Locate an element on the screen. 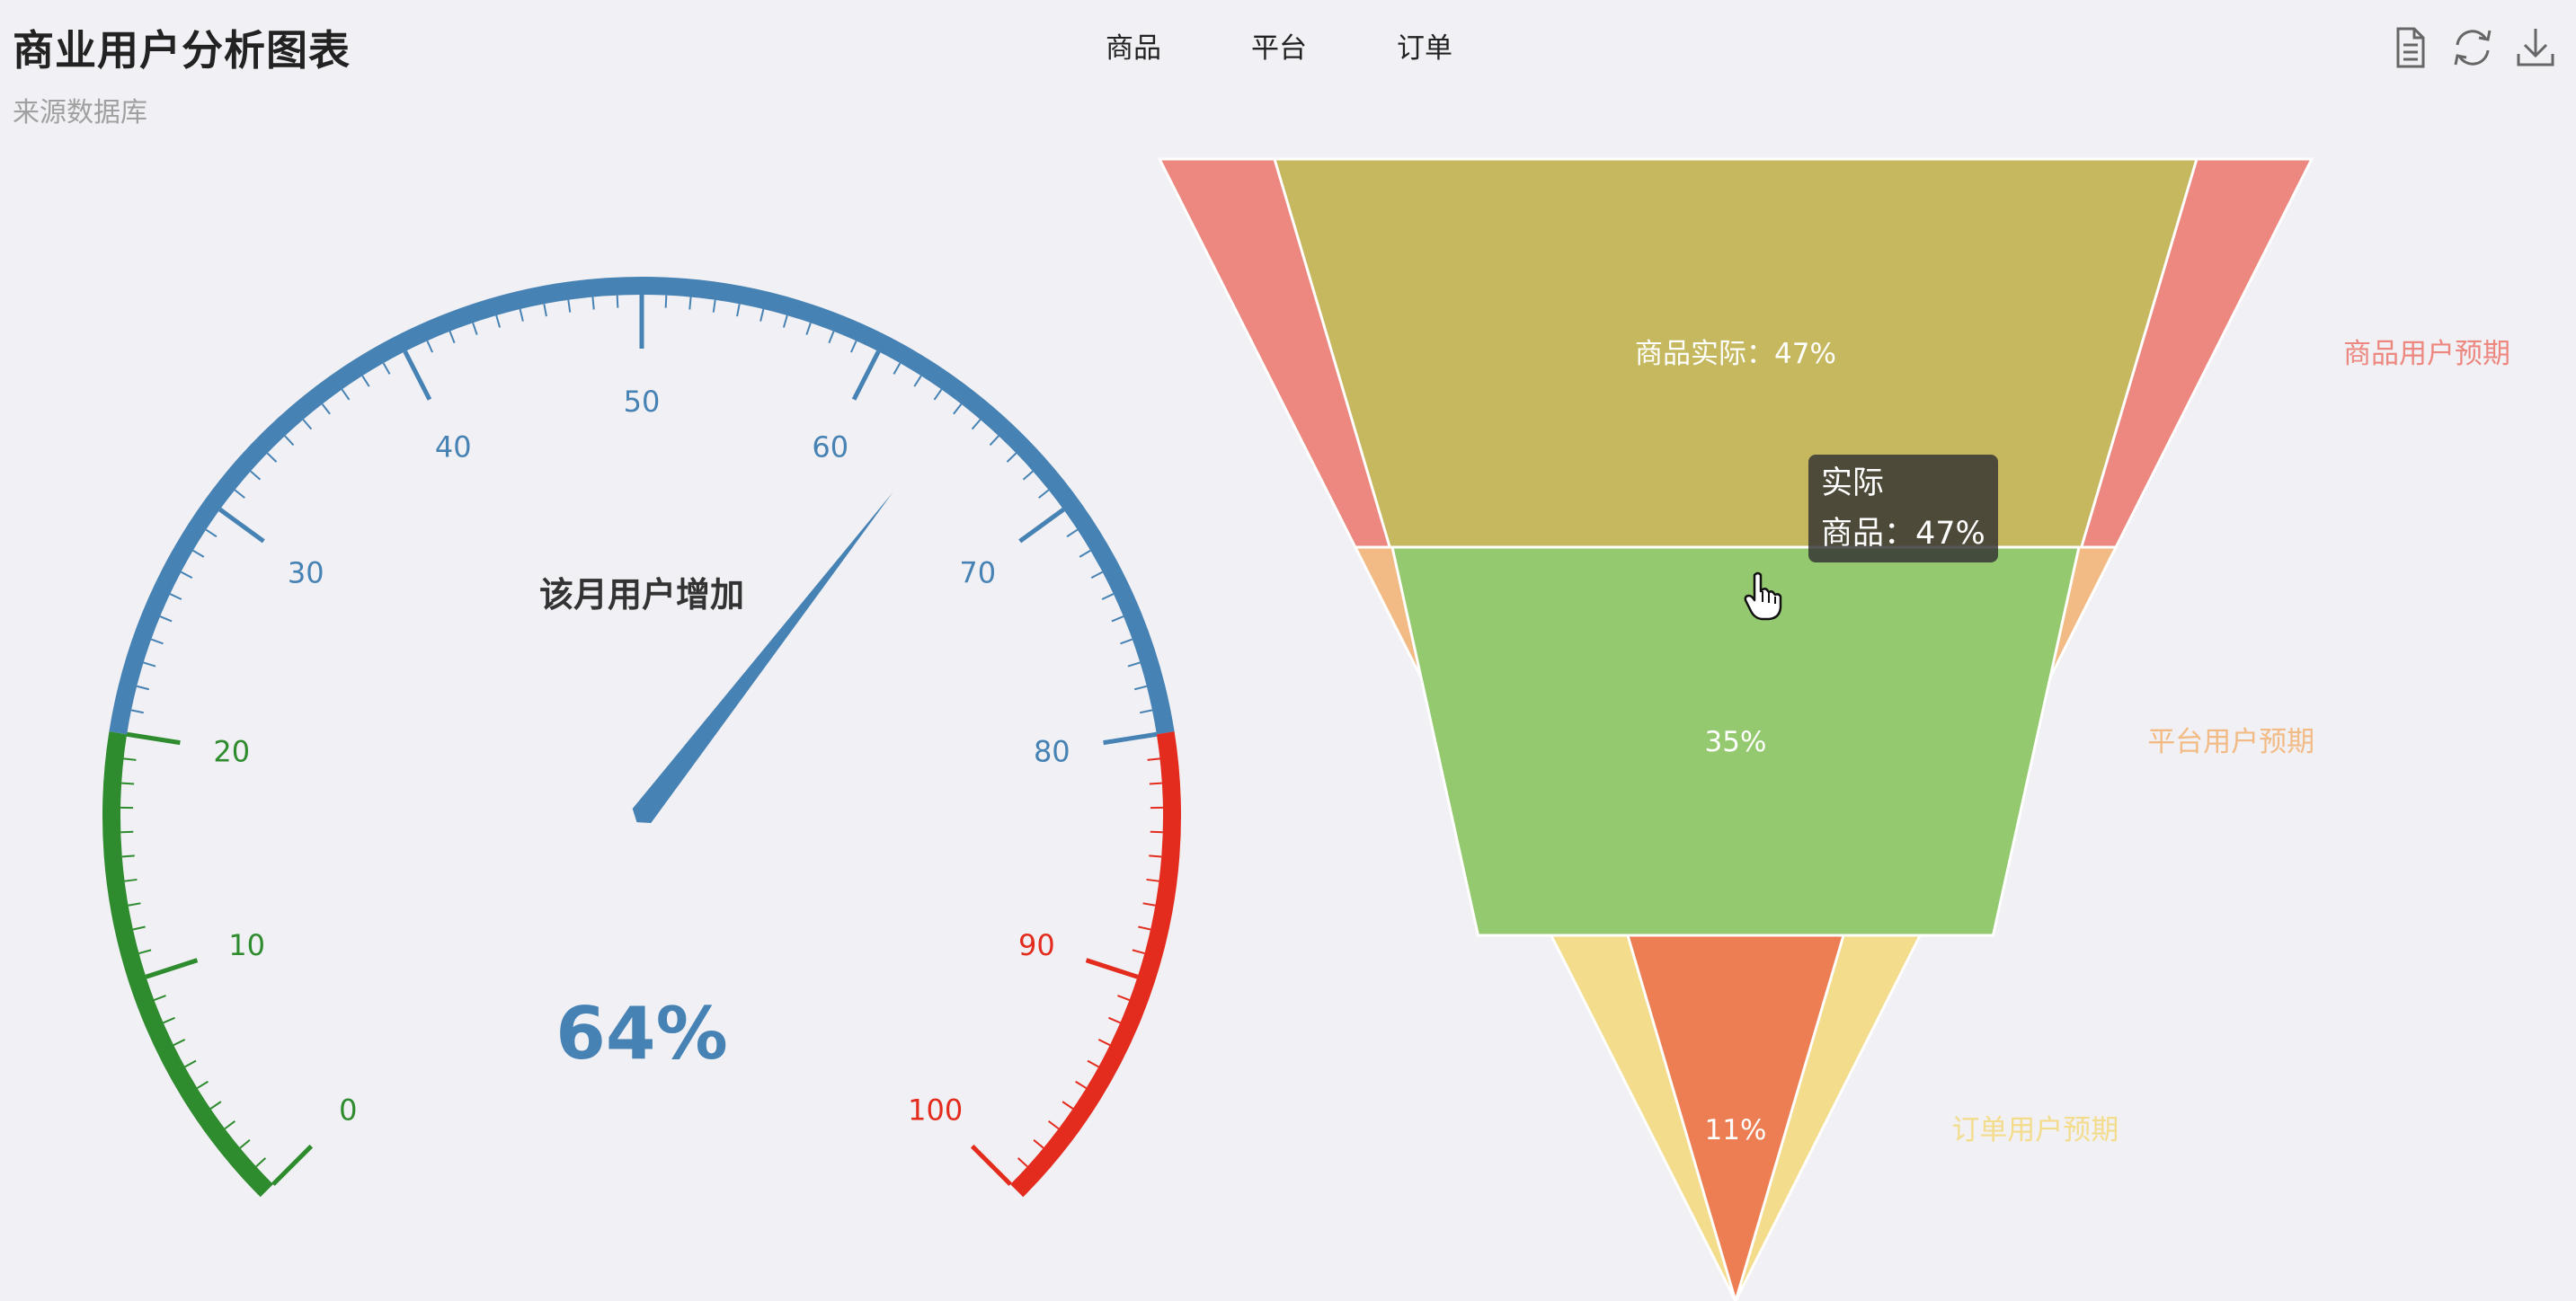 The image size is (2576, 1301). gauge-tick-label: 10 is located at coordinates (247, 945).